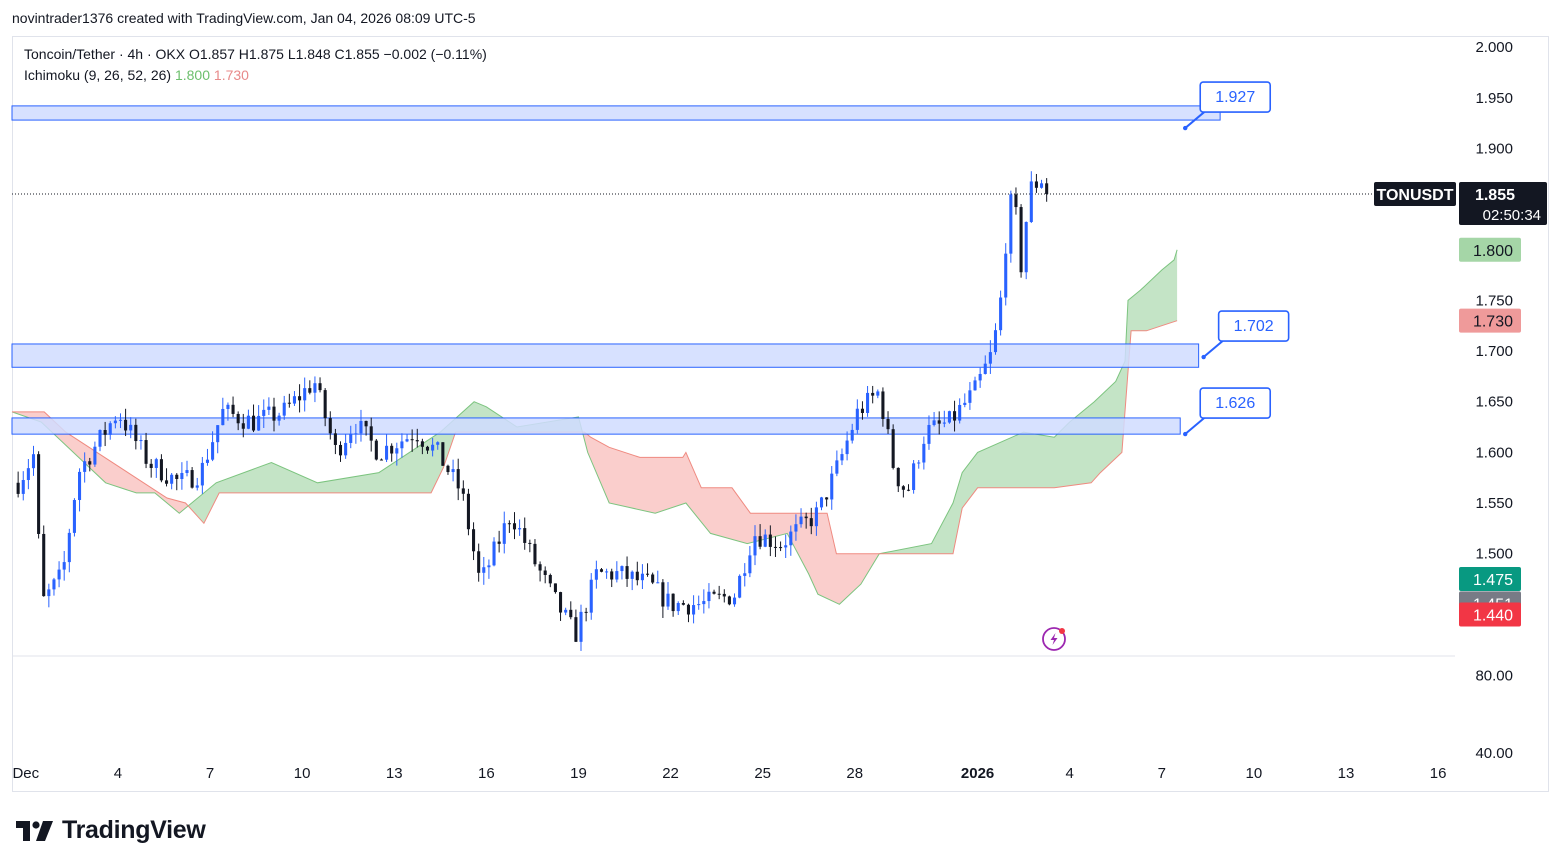  What do you see at coordinates (1493, 580) in the screenshot?
I see `scale-badge-label-2: 1.475` at bounding box center [1493, 580].